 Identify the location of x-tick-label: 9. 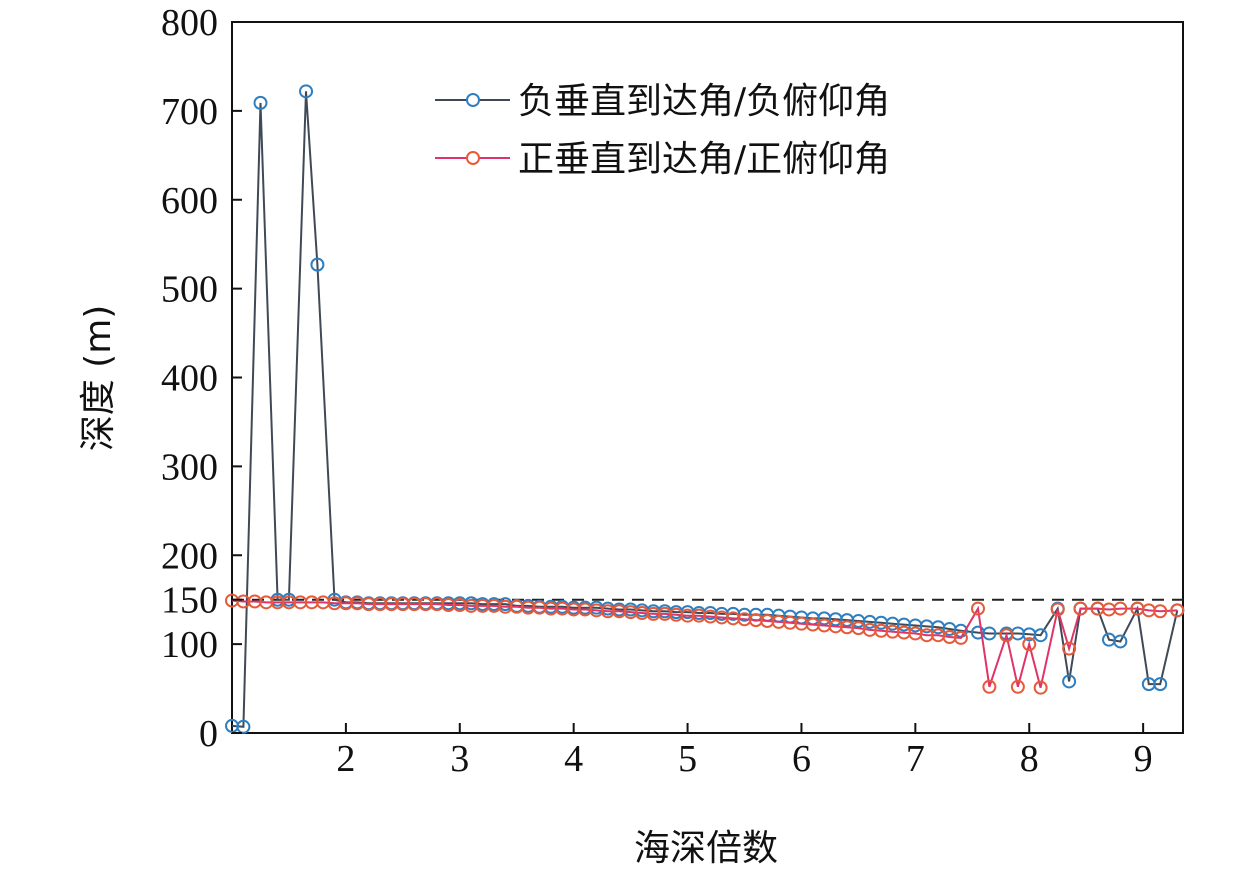
(1143, 759).